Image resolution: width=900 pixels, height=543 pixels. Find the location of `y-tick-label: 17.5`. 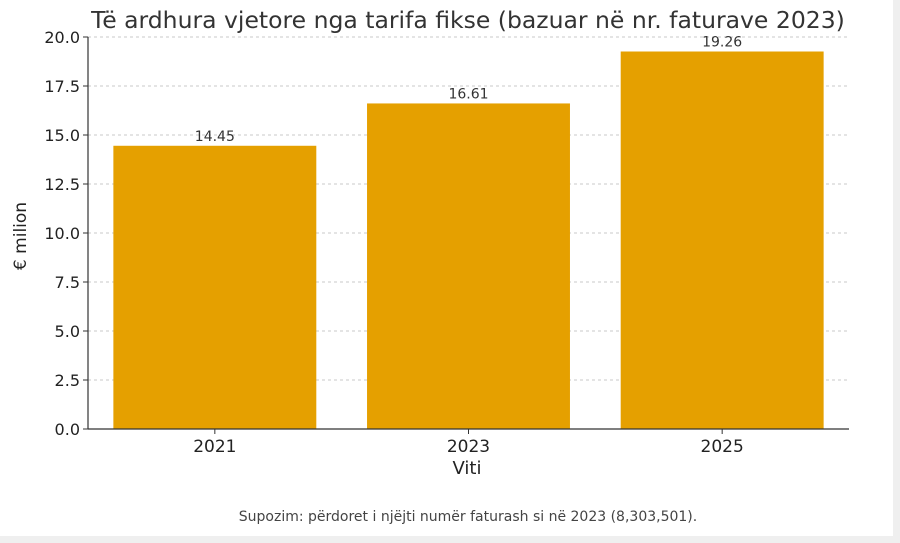

y-tick-label: 17.5 is located at coordinates (62, 86).